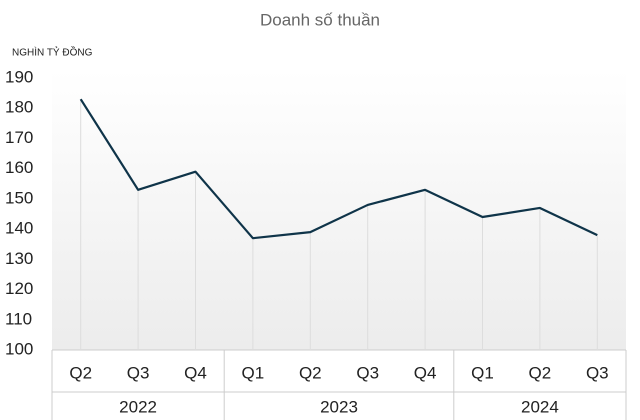 The width and height of the screenshot is (640, 420). What do you see at coordinates (19, 228) in the screenshot?
I see `y-tick-label: 140` at bounding box center [19, 228].